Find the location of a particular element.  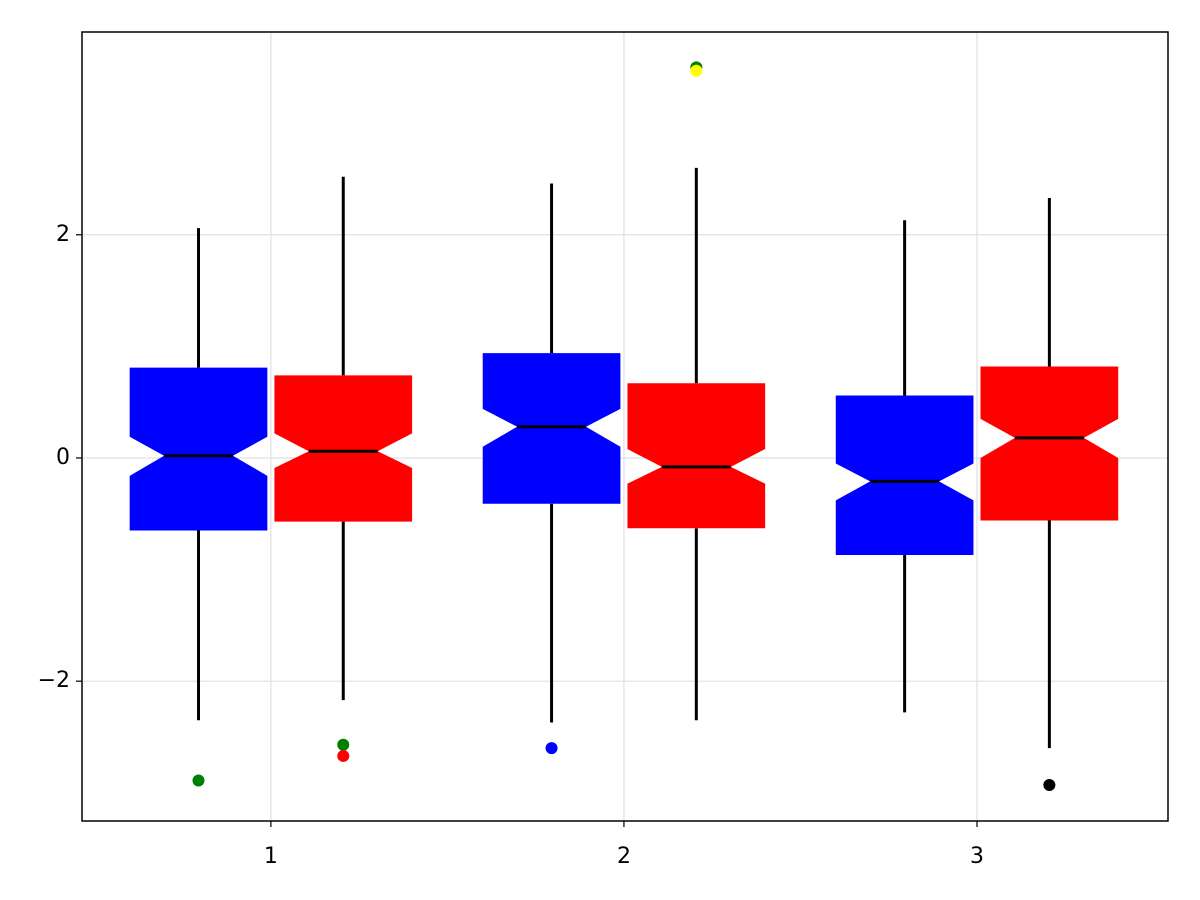

y-tick-label: 0 is located at coordinates (63, 457).